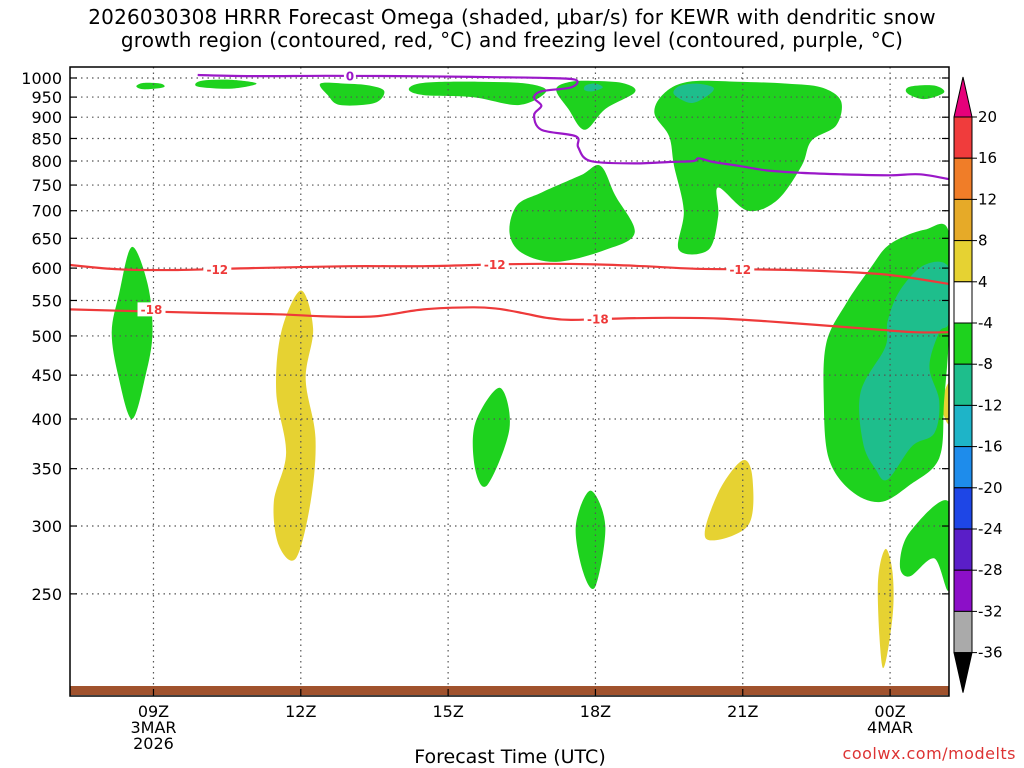 Image resolution: width=1024 pixels, height=768 pixels. I want to click on colorbar-label-0: 20, so click(987, 117).